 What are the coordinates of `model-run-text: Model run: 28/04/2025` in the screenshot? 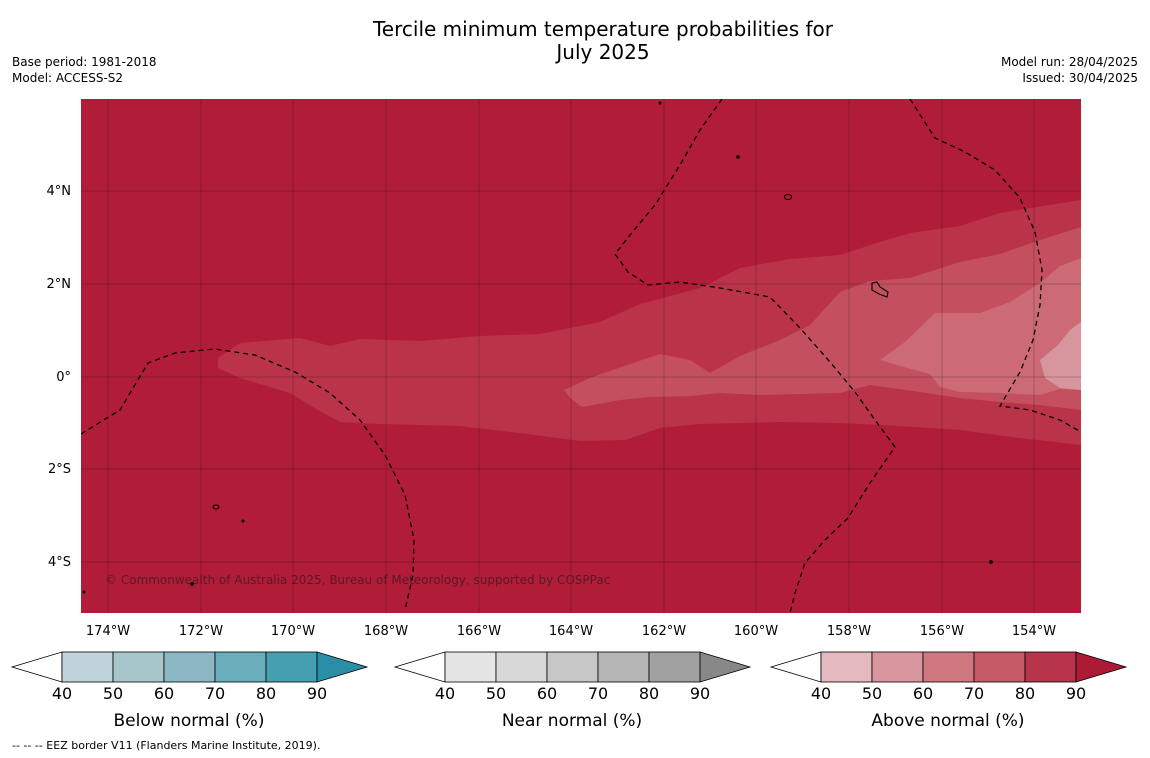 It's located at (1069, 62).